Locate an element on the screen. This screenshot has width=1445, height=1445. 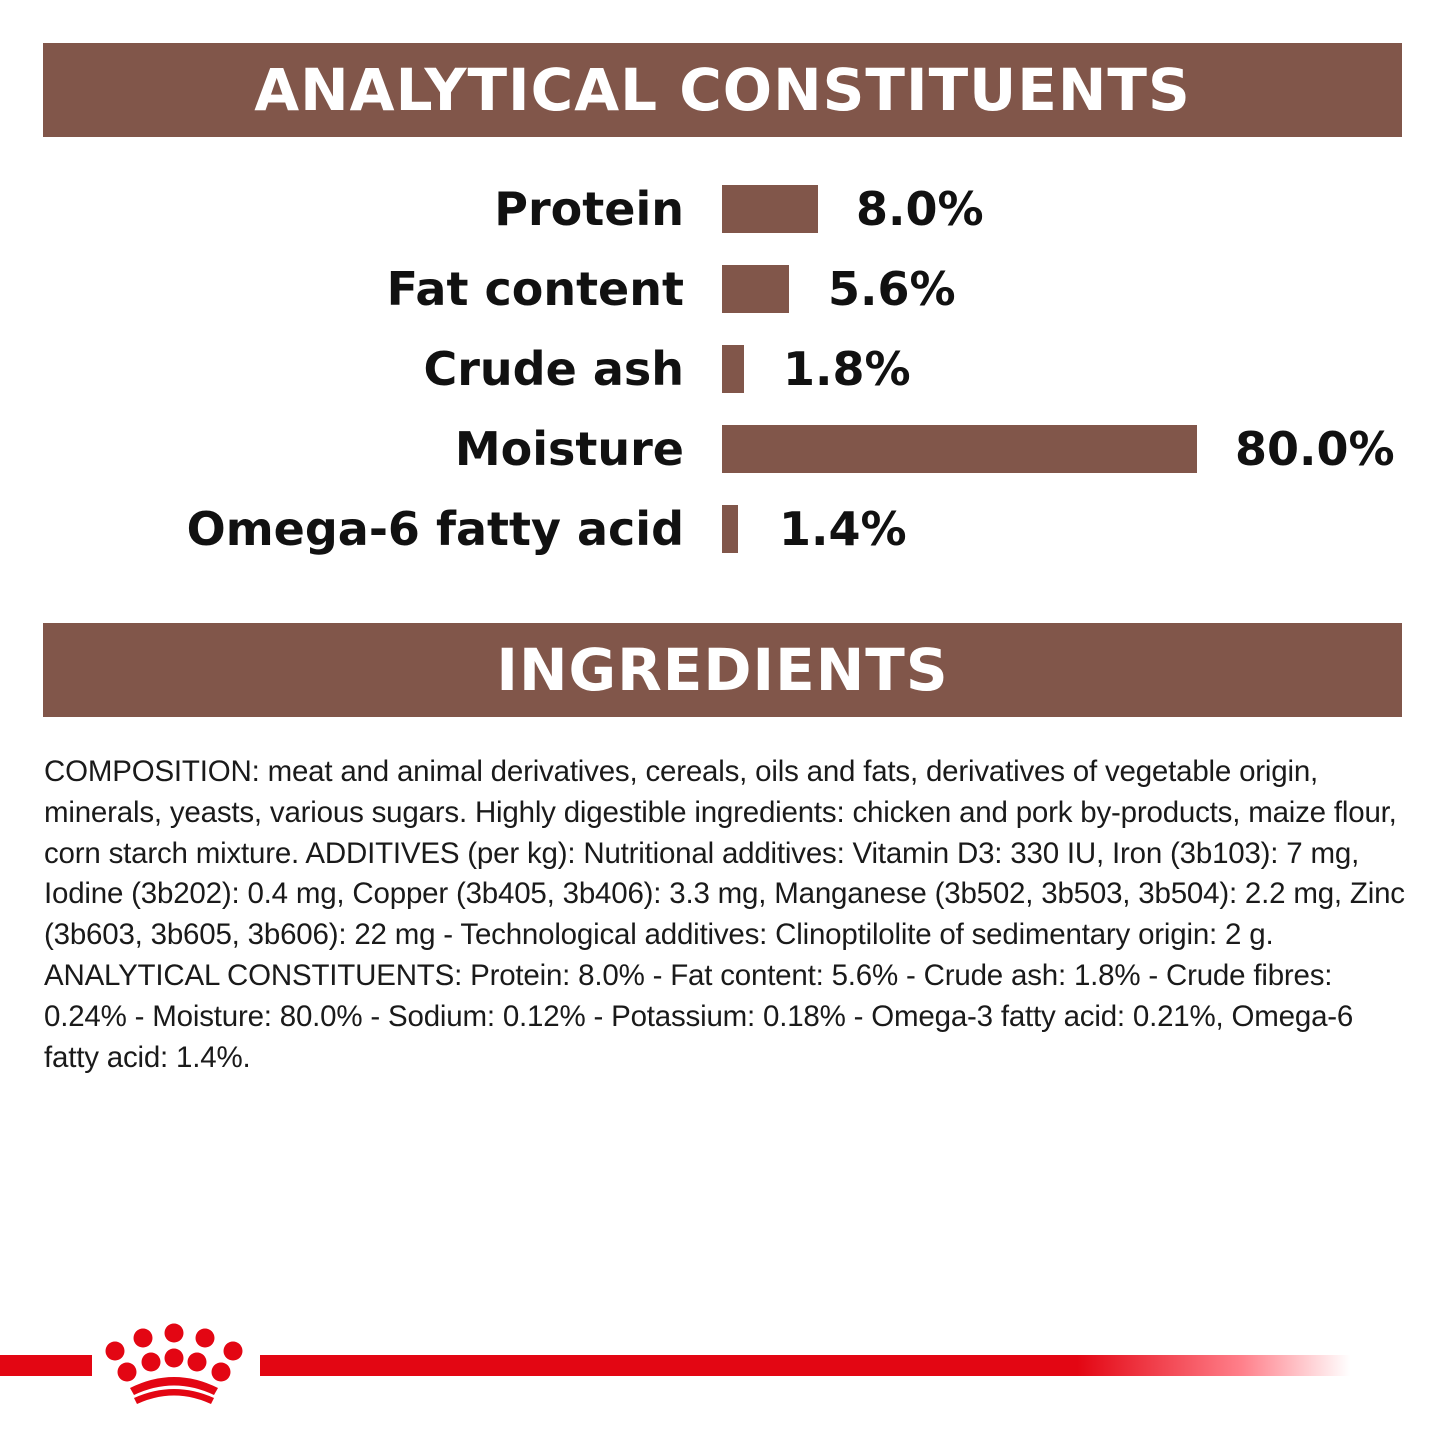
chart-row-protein: Protein 8.0% is located at coordinates (722, 209).